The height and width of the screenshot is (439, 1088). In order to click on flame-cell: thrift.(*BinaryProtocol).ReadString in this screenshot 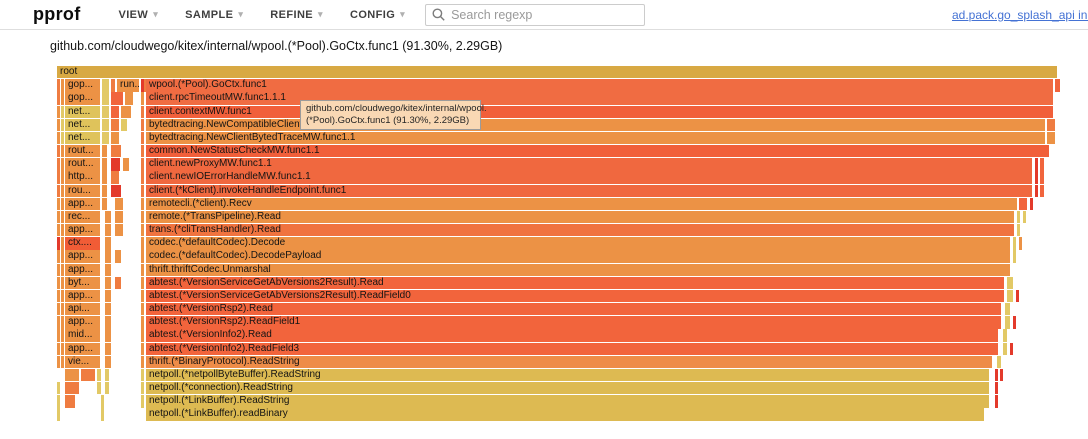, I will do `click(569, 362)`.